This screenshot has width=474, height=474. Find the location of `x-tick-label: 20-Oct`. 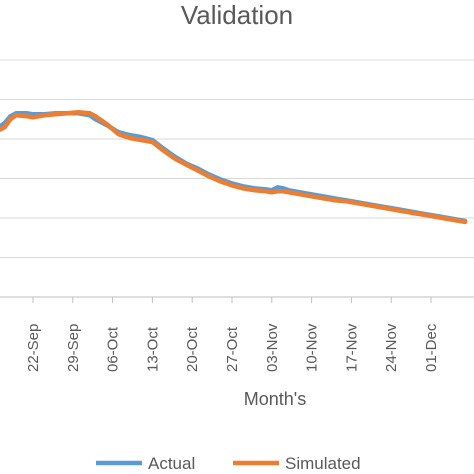

x-tick-label: 20-Oct is located at coordinates (192, 349).